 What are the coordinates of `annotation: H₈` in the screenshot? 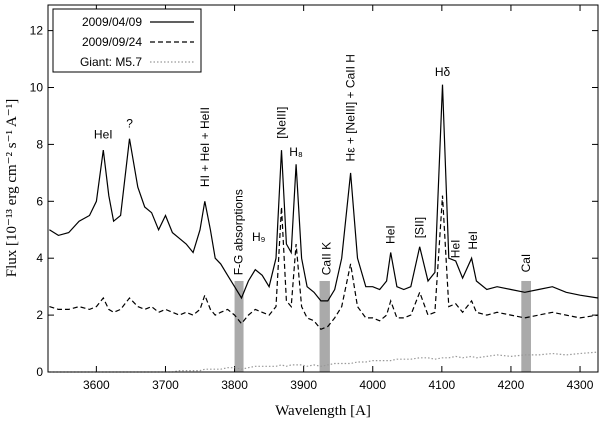 It's located at (296, 152).